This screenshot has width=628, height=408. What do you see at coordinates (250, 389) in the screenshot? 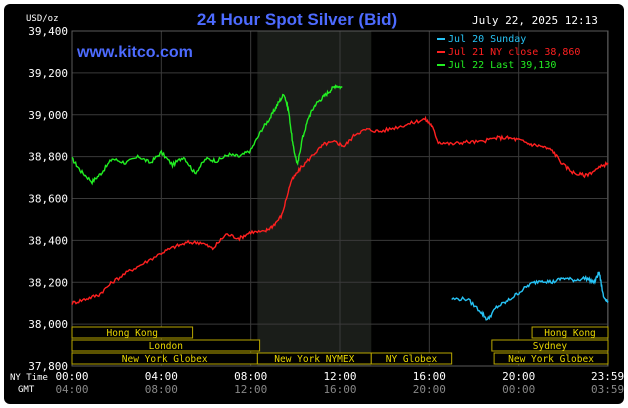
I see `x-tick-gmt: 12:00` at bounding box center [250, 389].